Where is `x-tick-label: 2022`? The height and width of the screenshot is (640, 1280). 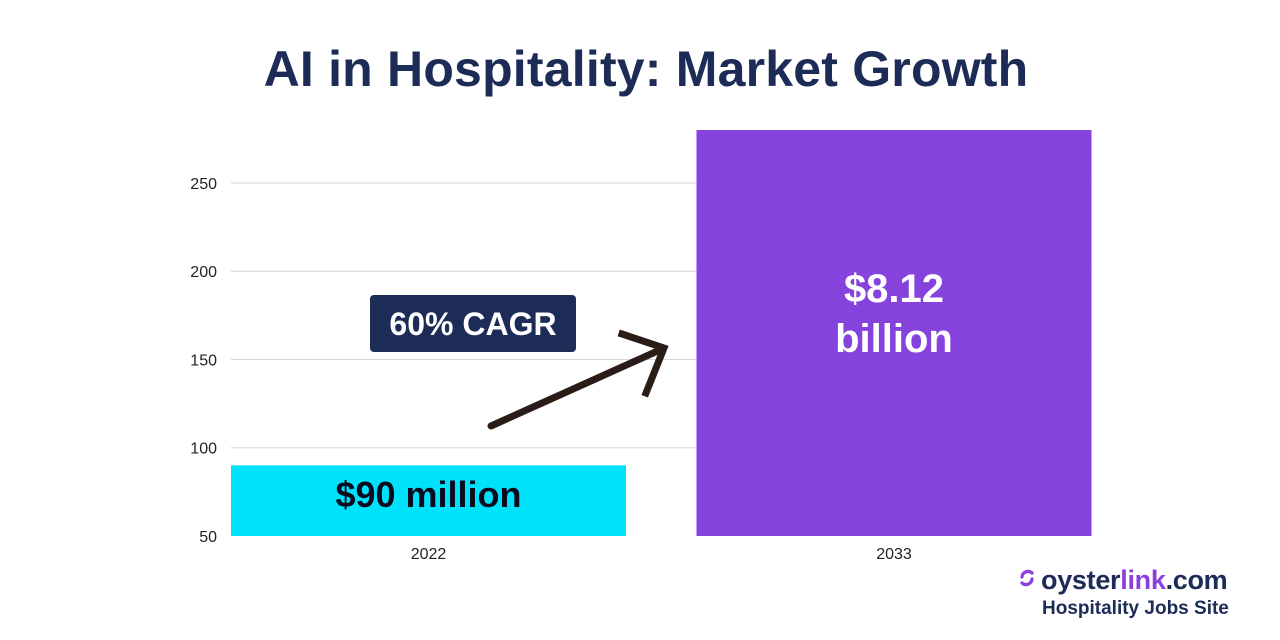 x-tick-label: 2022 is located at coordinates (429, 554).